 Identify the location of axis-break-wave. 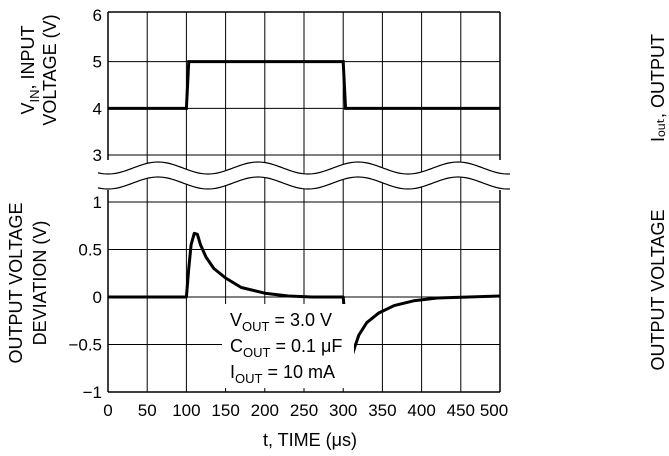
(304, 175).